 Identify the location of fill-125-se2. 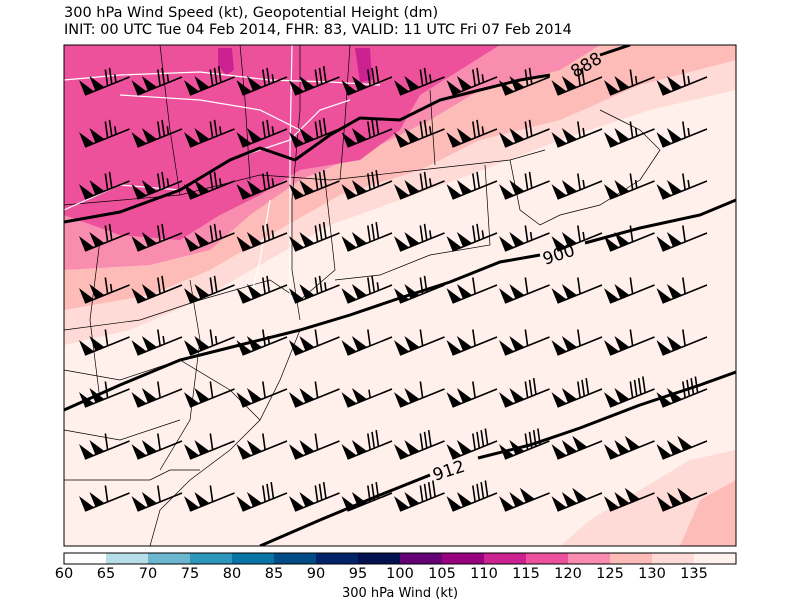
(708, 513).